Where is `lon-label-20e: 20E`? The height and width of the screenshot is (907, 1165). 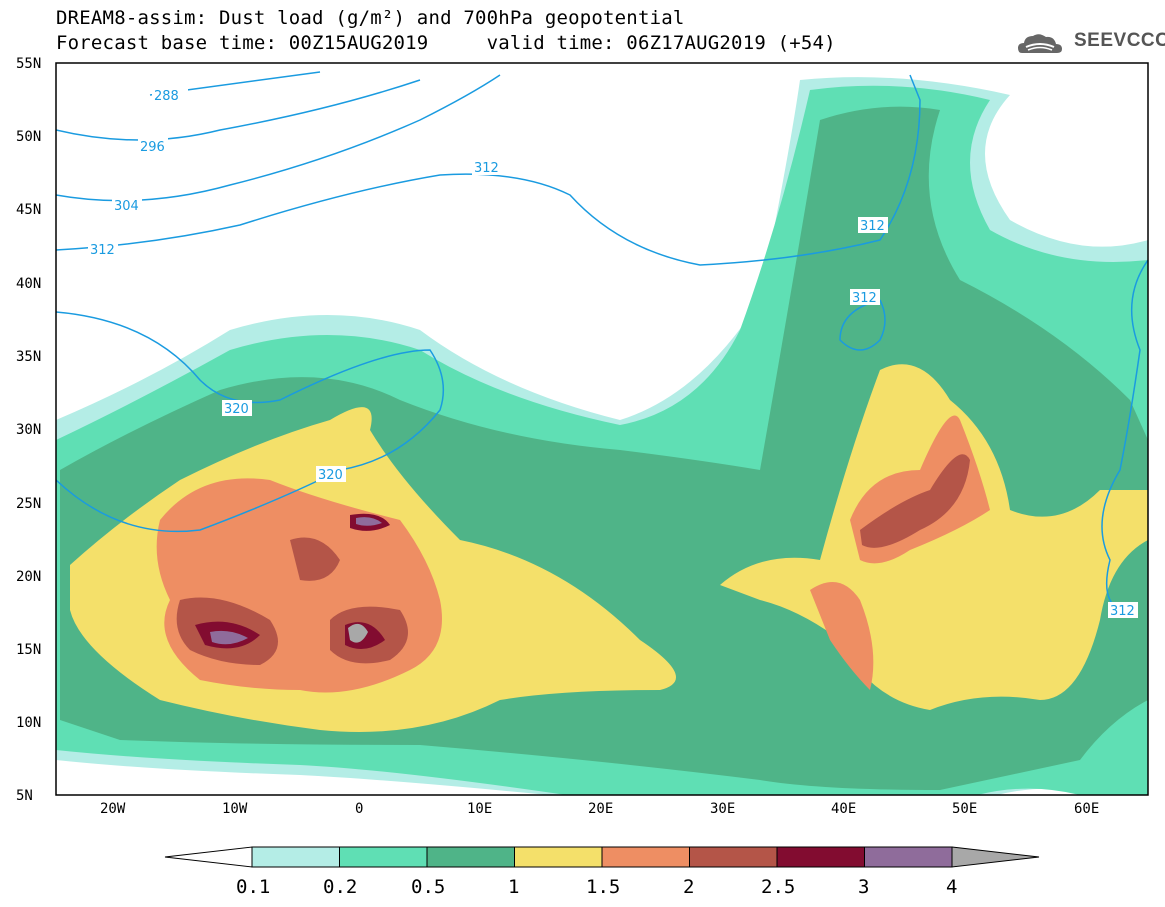
lon-label-20e: 20E is located at coordinates (600, 809).